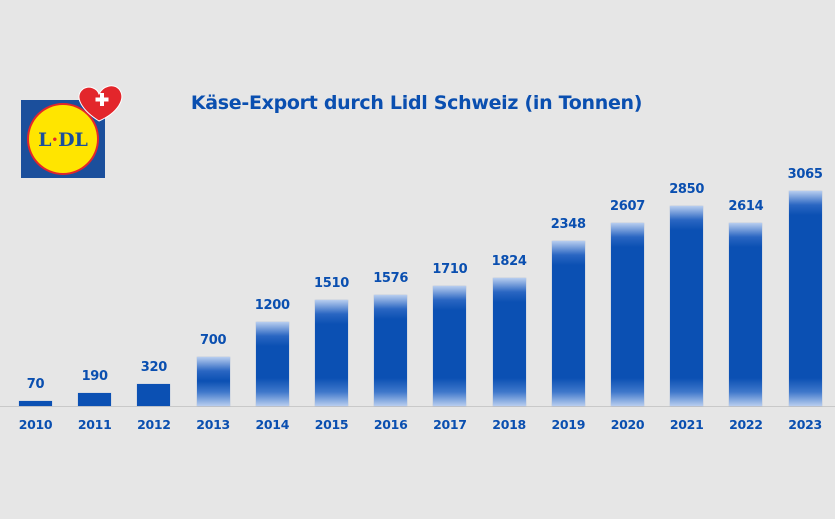  Describe the element at coordinates (331, 353) in the screenshot. I see `bar-2015` at that location.